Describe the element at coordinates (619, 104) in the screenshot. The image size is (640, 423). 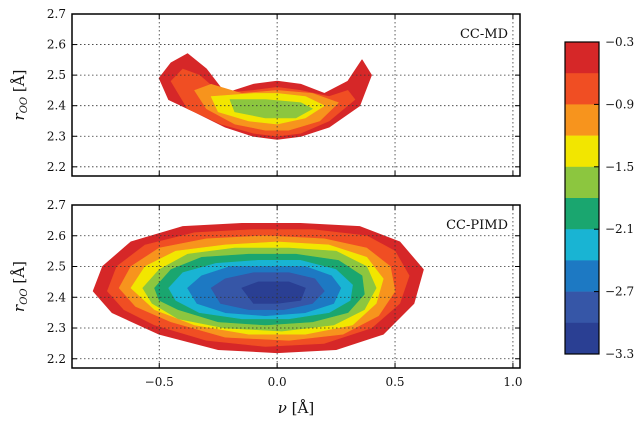
I see `colorbar-tick-label: −0.9` at that location.